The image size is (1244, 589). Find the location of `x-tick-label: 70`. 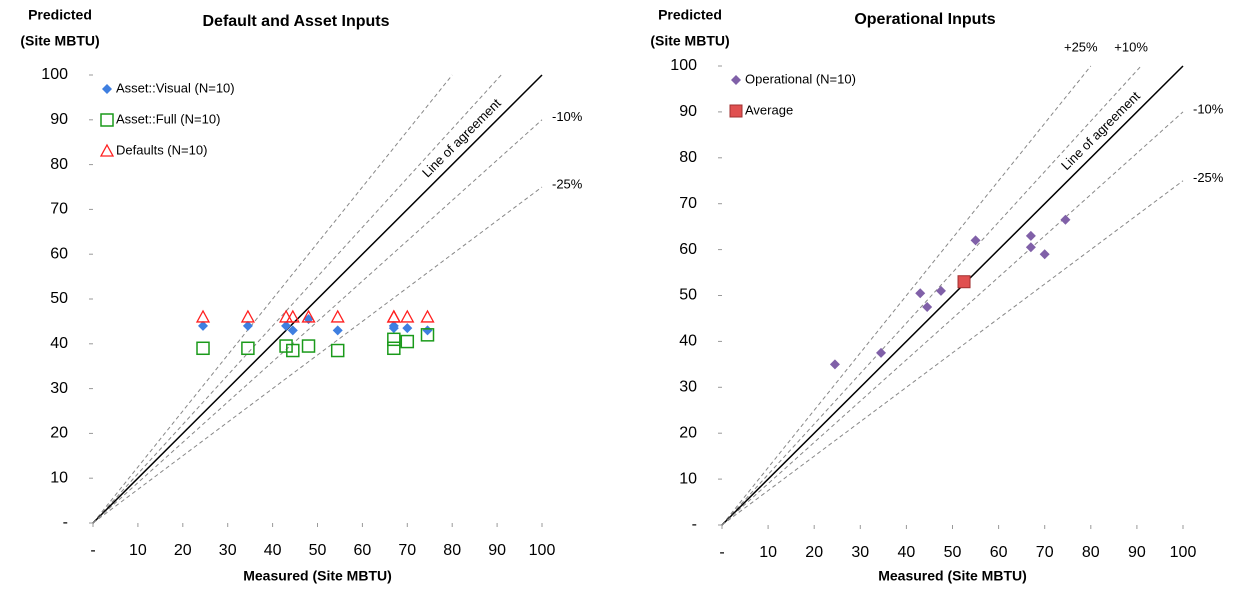

x-tick-label: 70 is located at coordinates (407, 550).